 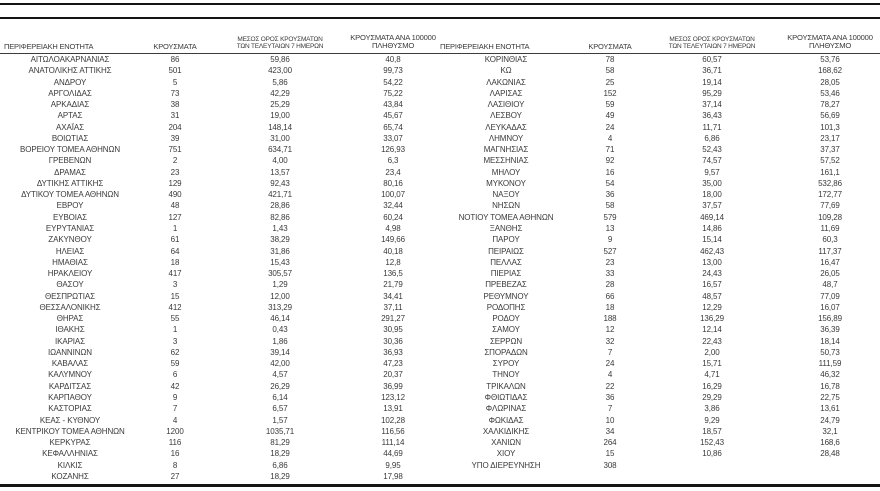 I want to click on table-row: ΛΕΥΚΑΔΑΣ 24 11,71 101,3, so click(x=658, y=127).